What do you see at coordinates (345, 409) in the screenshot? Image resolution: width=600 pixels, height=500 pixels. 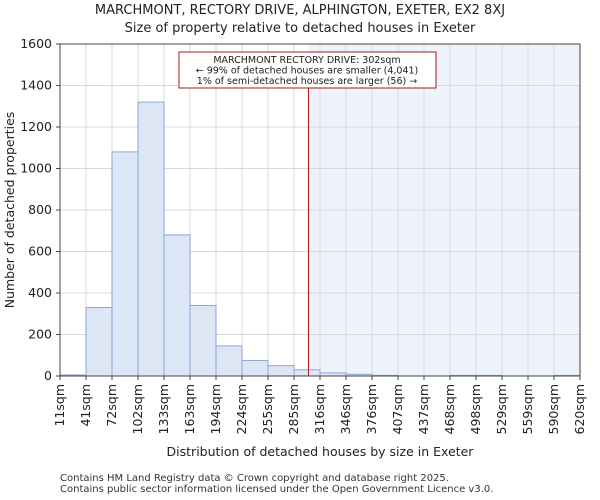 I see `x-tick-label: 346sqm` at bounding box center [345, 409].